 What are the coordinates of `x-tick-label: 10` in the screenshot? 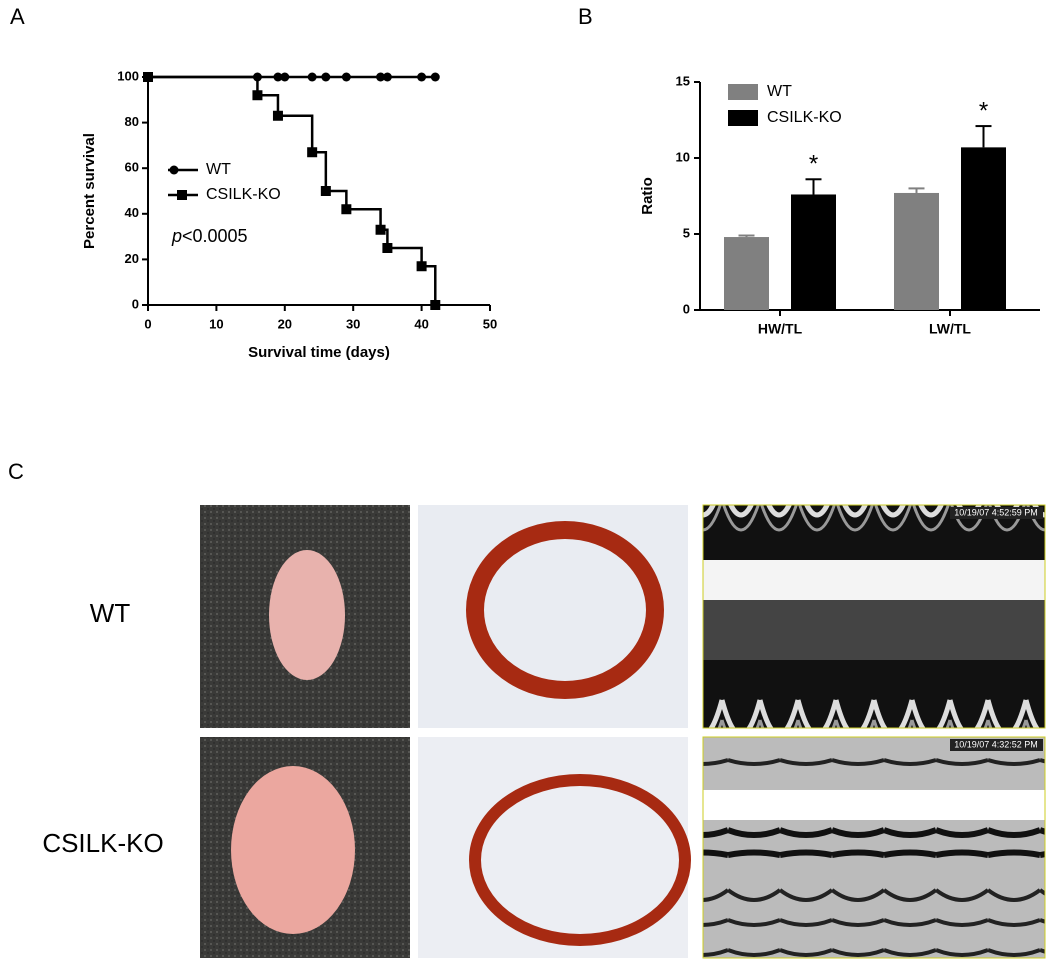 It's located at (216, 323).